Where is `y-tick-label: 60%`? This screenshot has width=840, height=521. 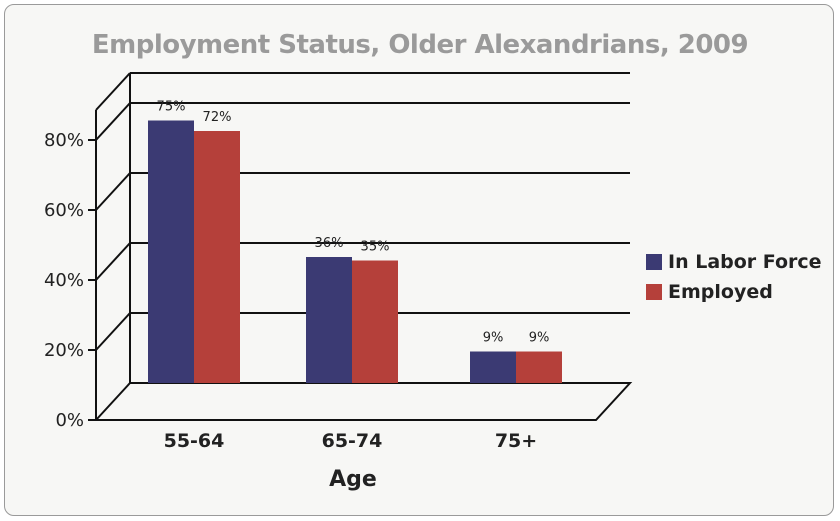
y-tick-label: 60% is located at coordinates (64, 210).